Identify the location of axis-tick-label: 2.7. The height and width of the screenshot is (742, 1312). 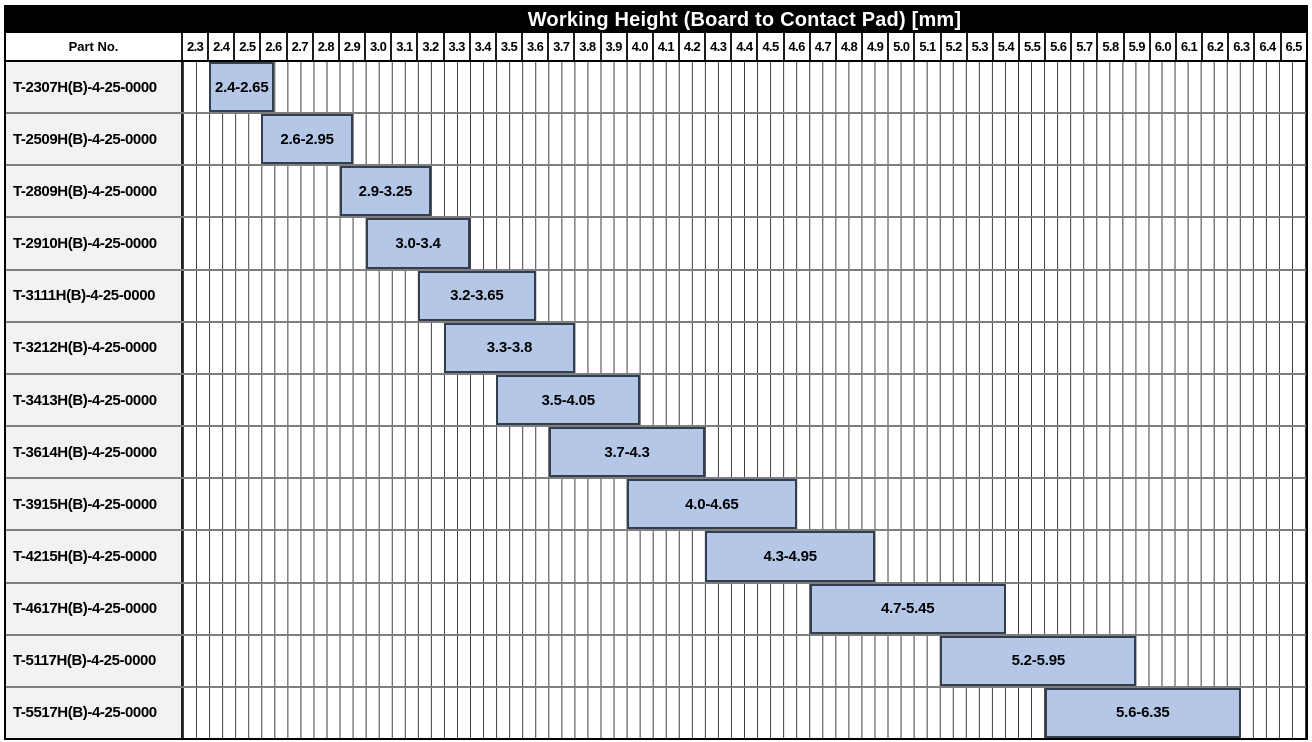
(298, 46).